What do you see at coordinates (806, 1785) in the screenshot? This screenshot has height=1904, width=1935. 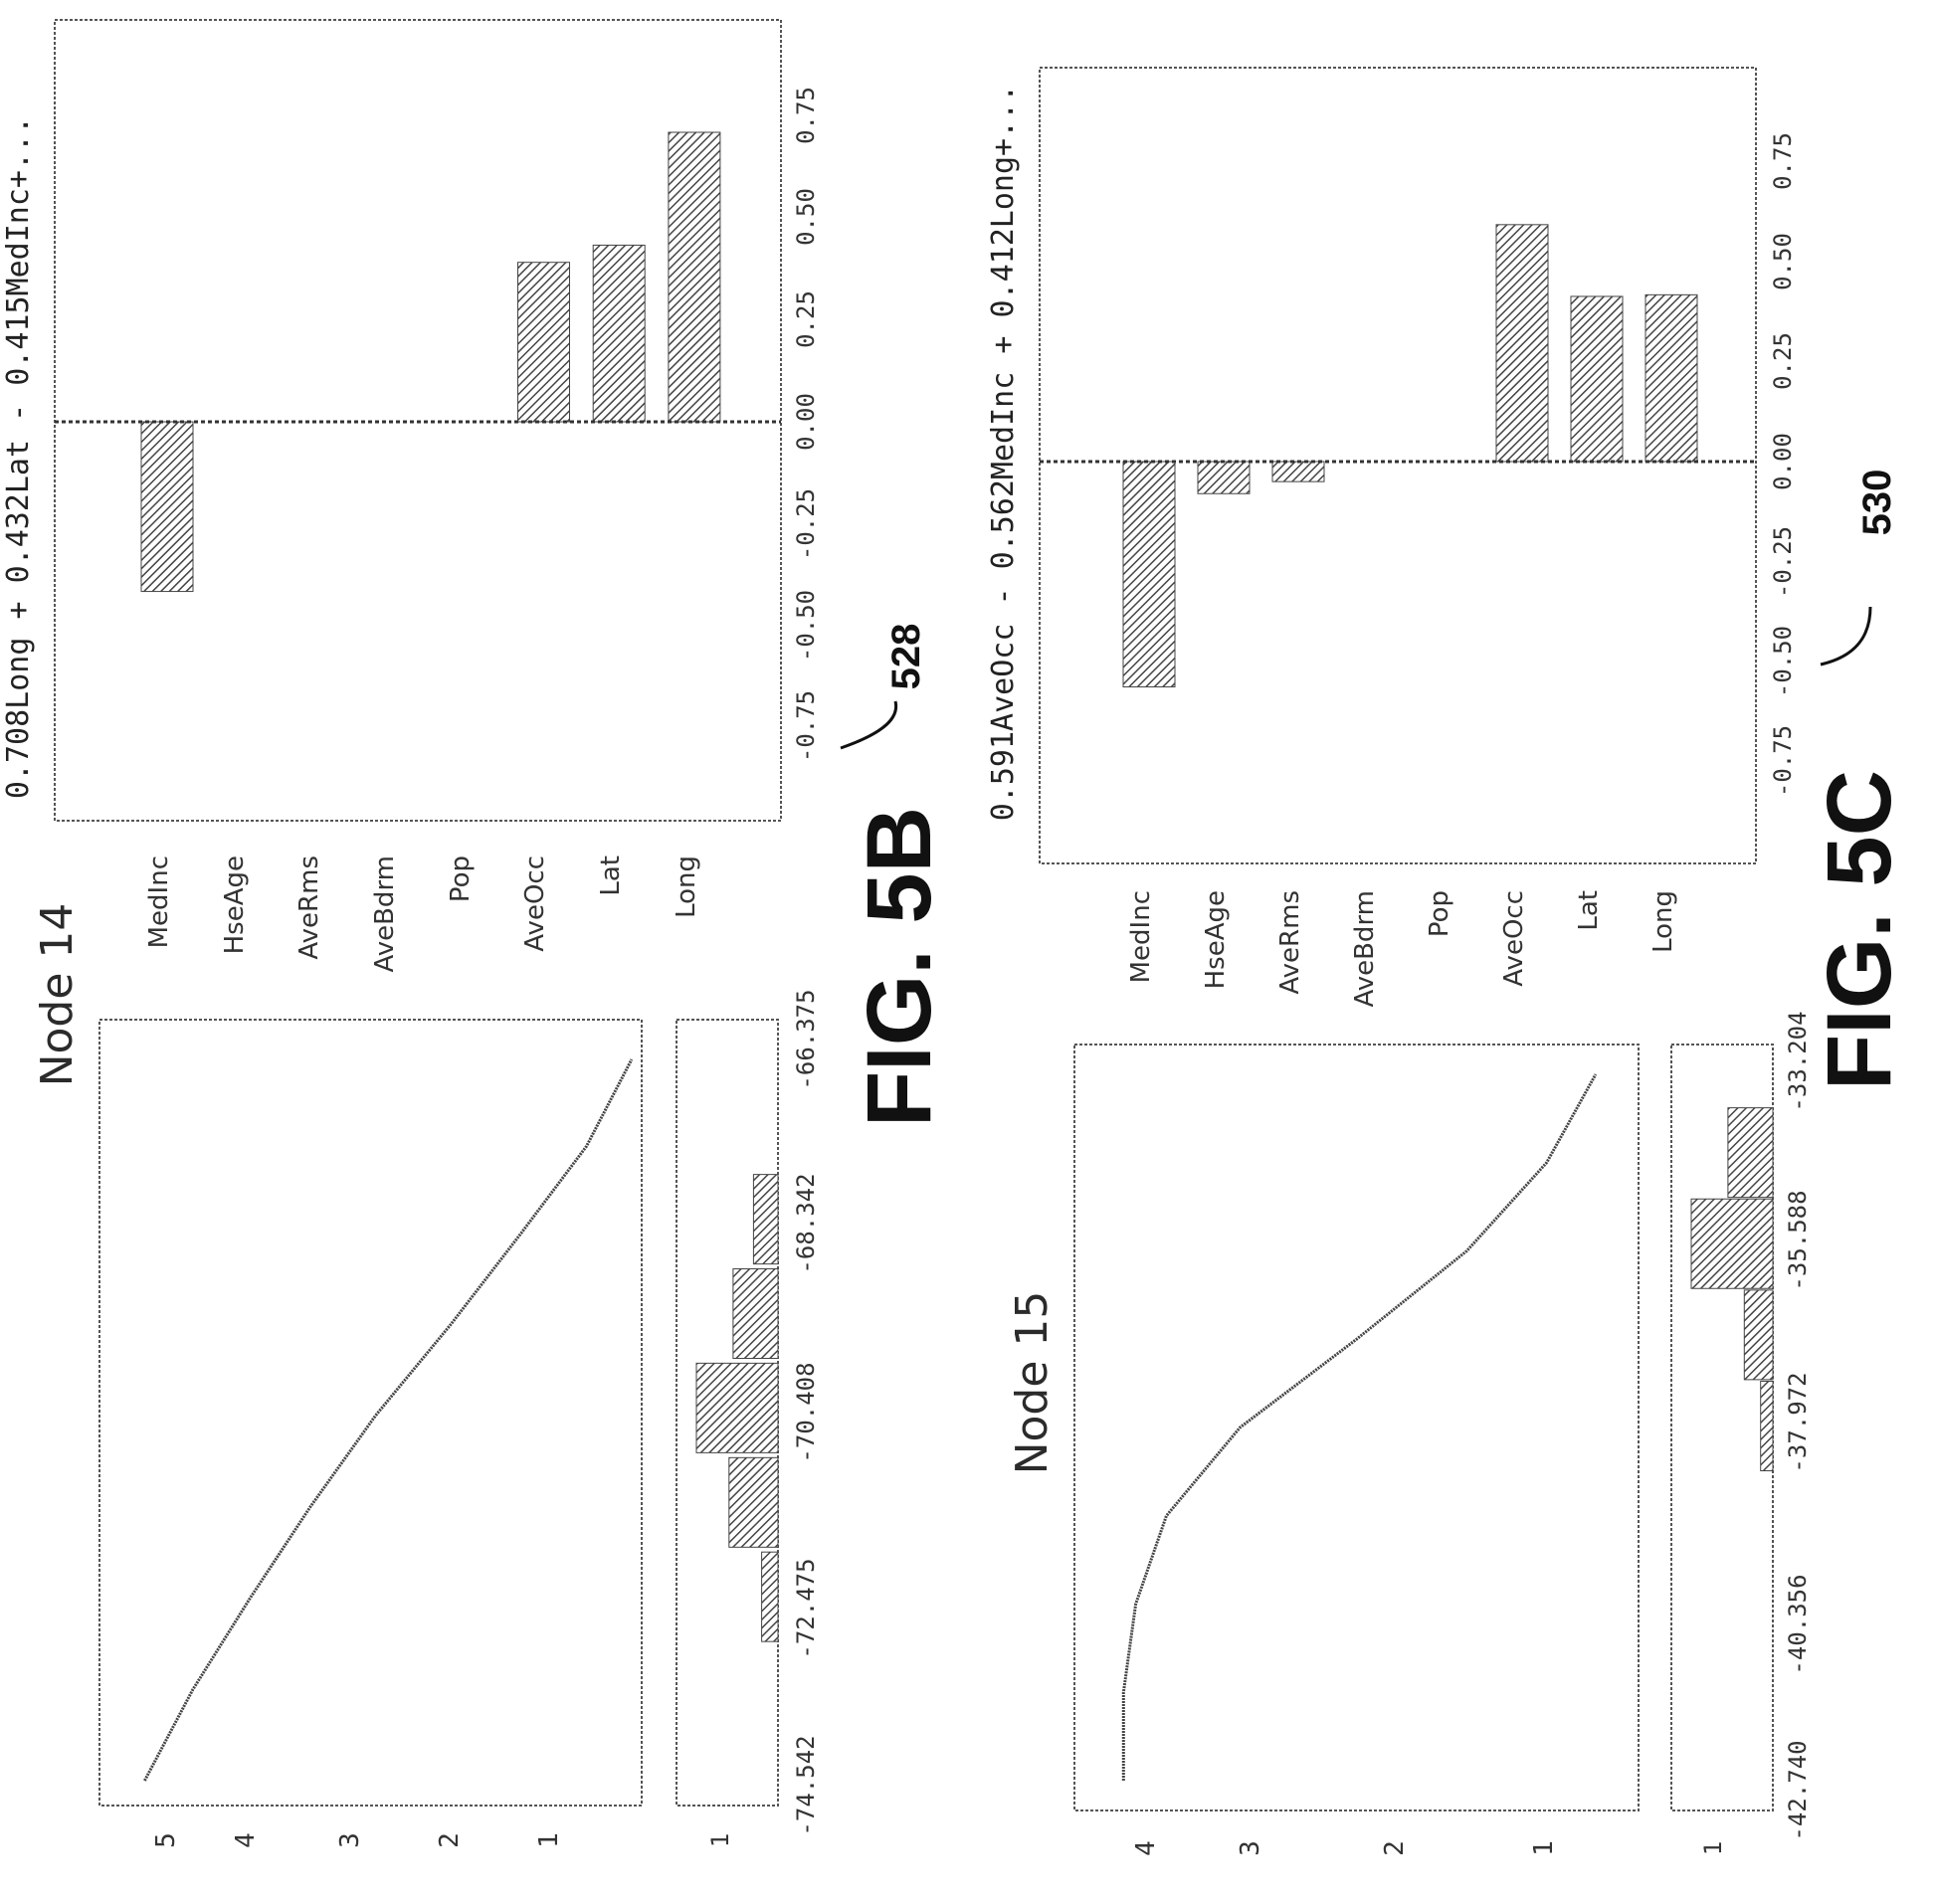 I see `x-tick-label: -74.542` at bounding box center [806, 1785].